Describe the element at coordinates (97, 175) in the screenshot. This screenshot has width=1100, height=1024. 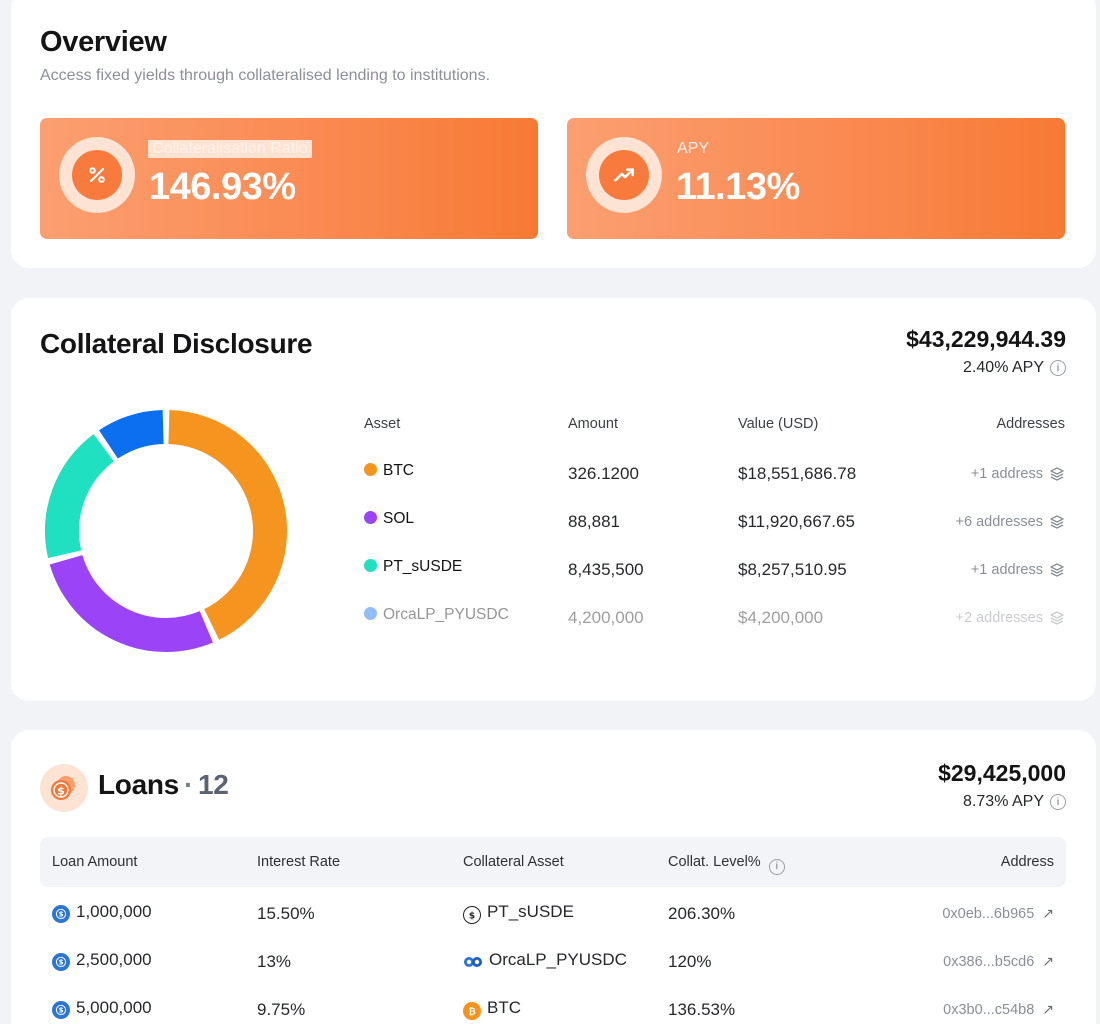
I see `percent-icon` at that location.